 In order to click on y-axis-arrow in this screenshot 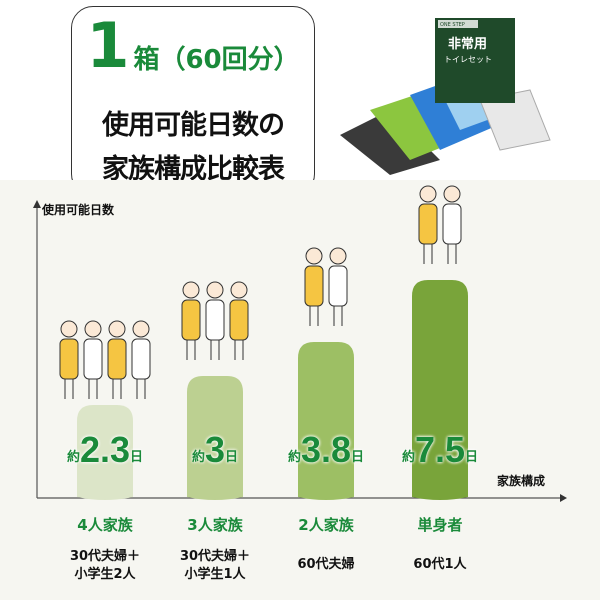, I will do `click(37, 204)`.